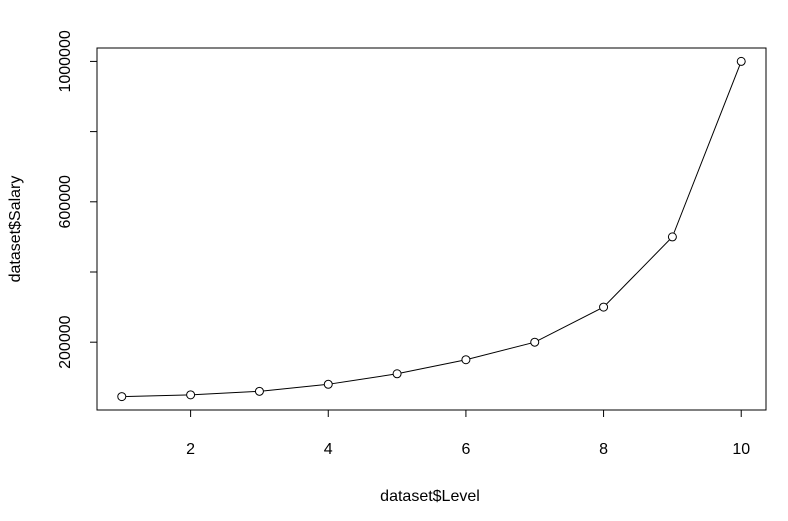  I want to click on x-tick-label: 4, so click(328, 449).